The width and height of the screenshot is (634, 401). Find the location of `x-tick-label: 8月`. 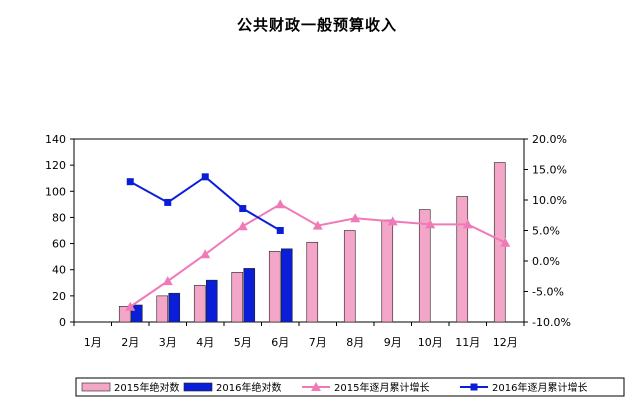

x-tick-label: 8月 is located at coordinates (355, 342).